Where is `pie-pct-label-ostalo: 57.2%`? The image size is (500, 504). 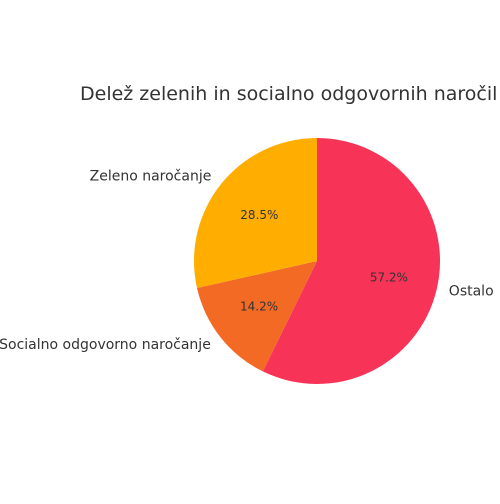
pie-pct-label-ostalo: 57.2% is located at coordinates (389, 278).